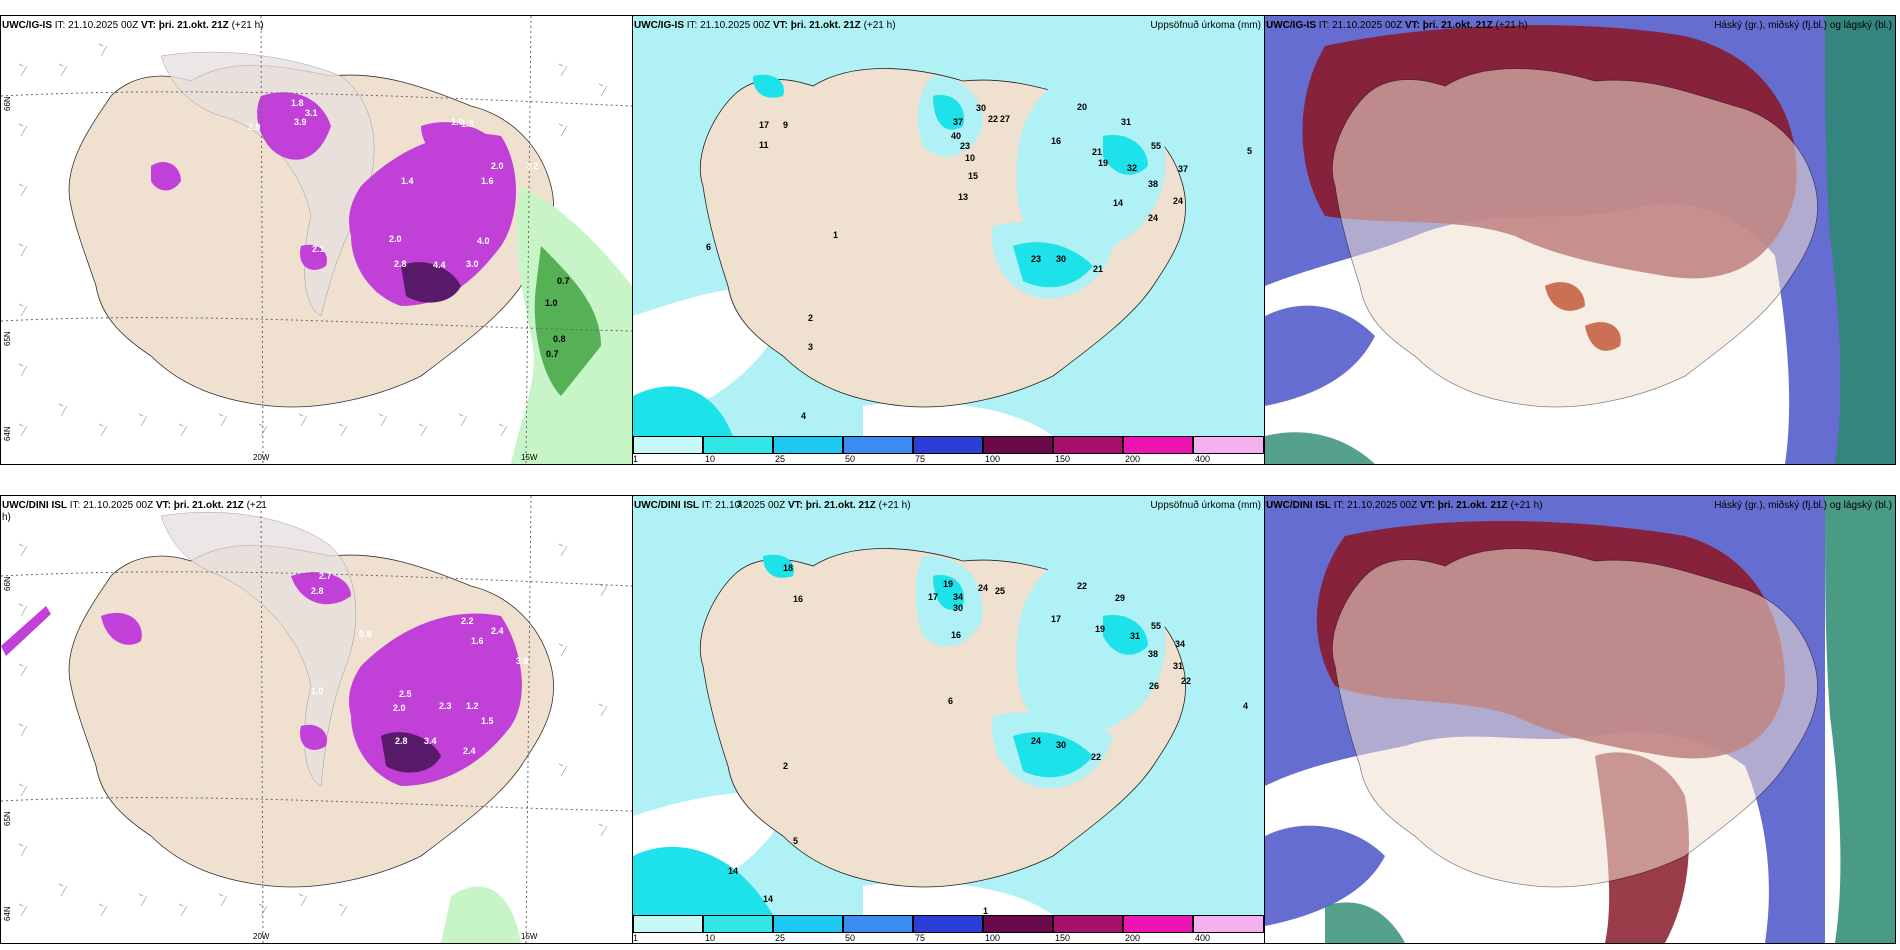  I want to click on precip-value: 4.4, so click(439, 265).